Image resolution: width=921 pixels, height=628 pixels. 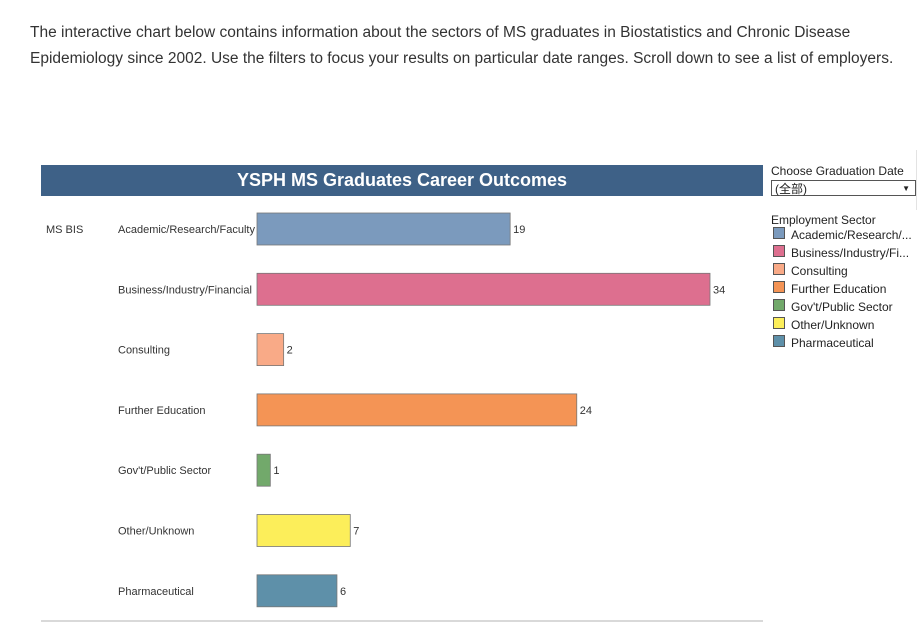 I want to click on legend-item-other-unknown: Other/Unknown, so click(x=846, y=326).